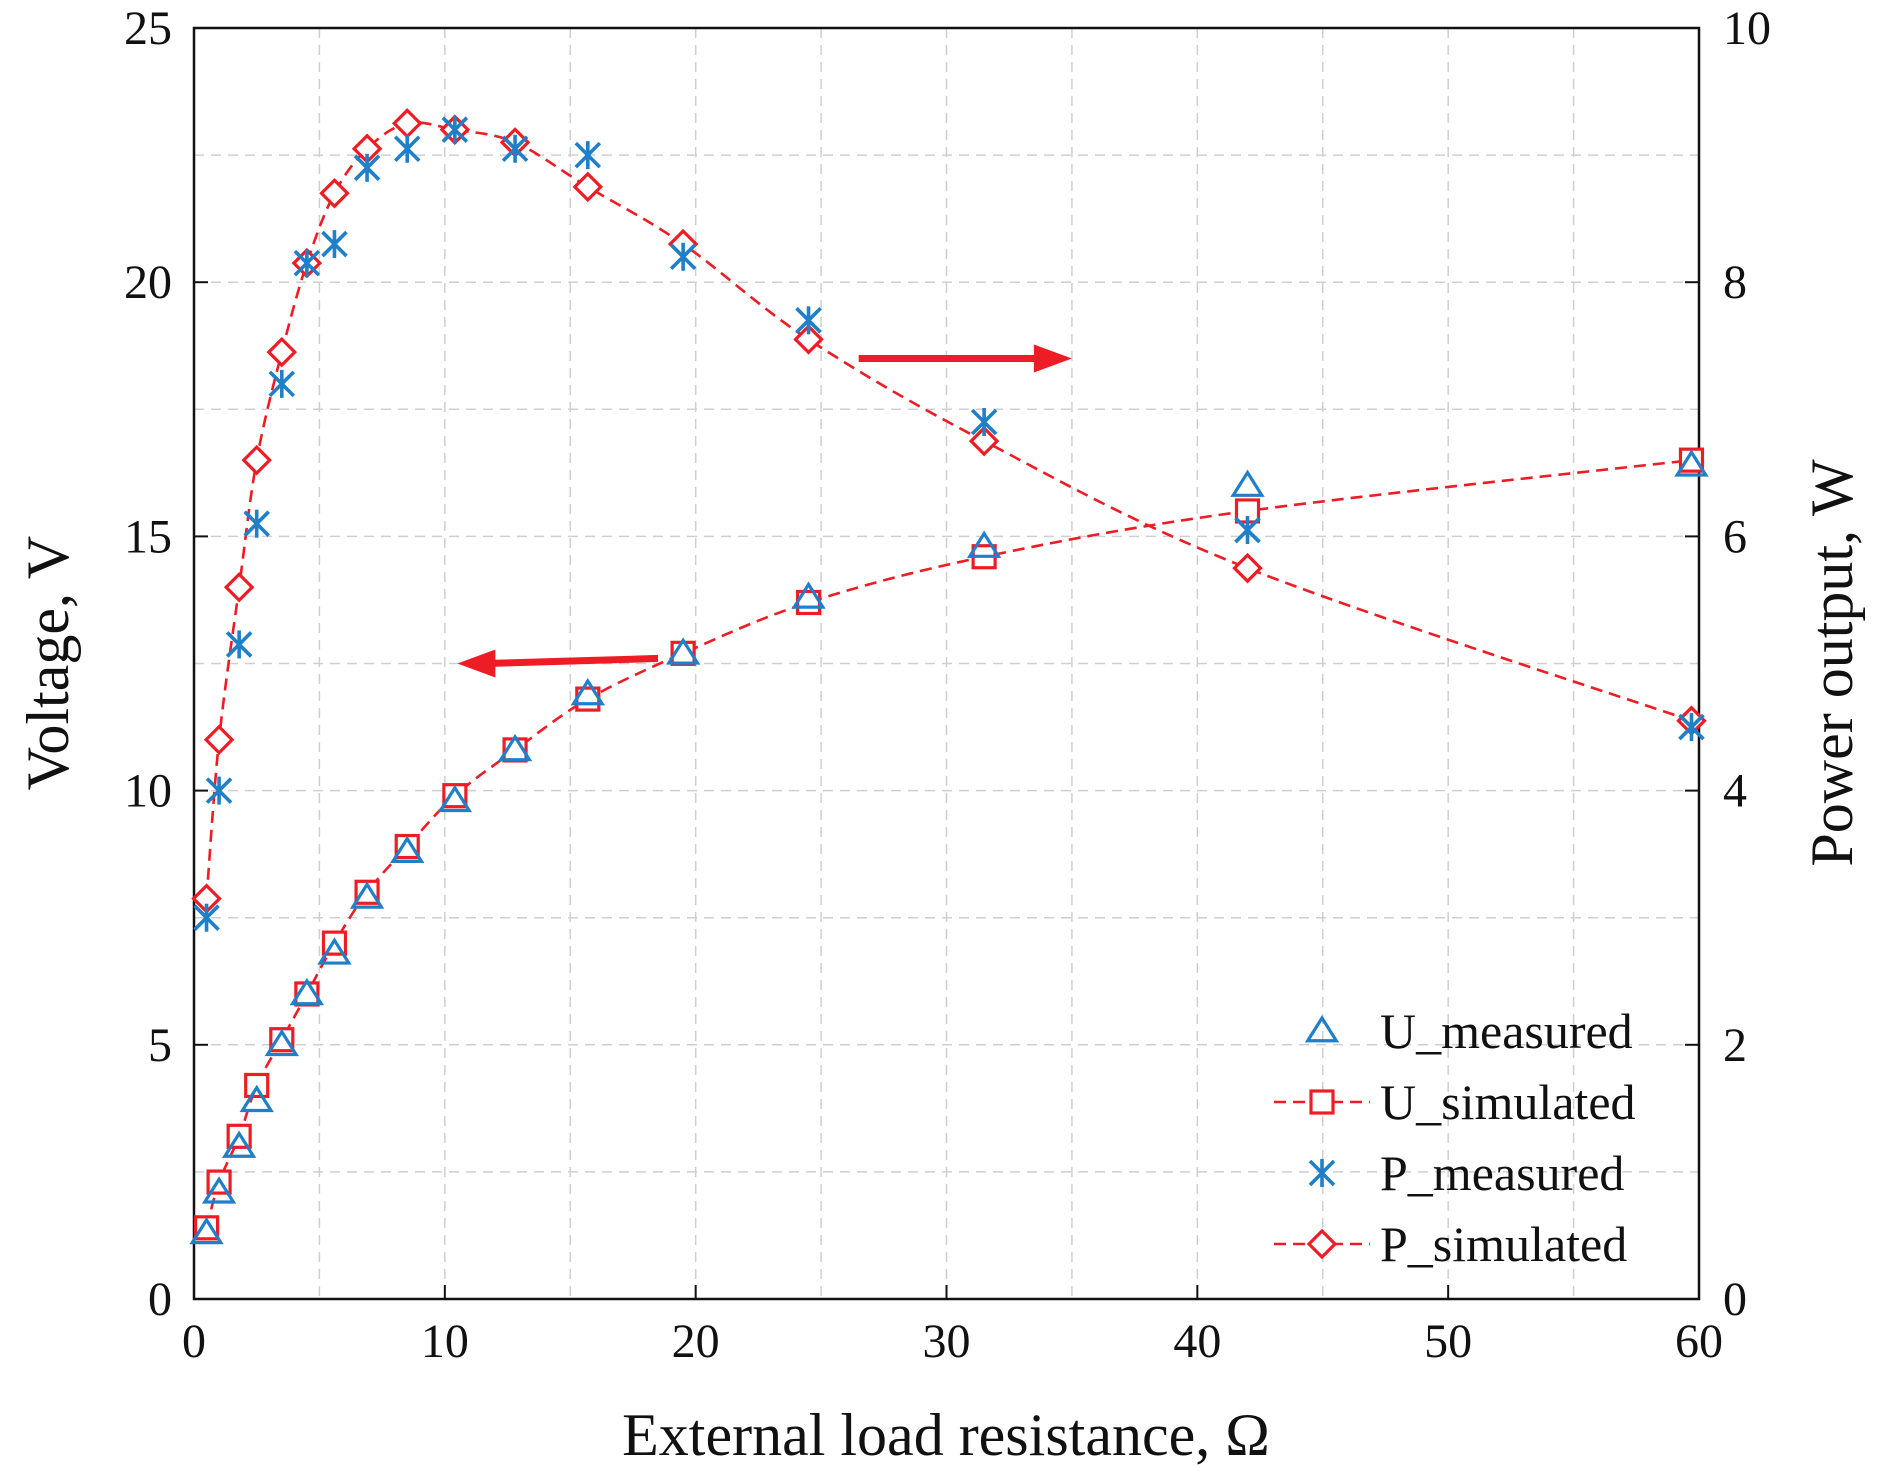  Describe the element at coordinates (1506, 1031) in the screenshot. I see `legend-label: U_measured` at that location.